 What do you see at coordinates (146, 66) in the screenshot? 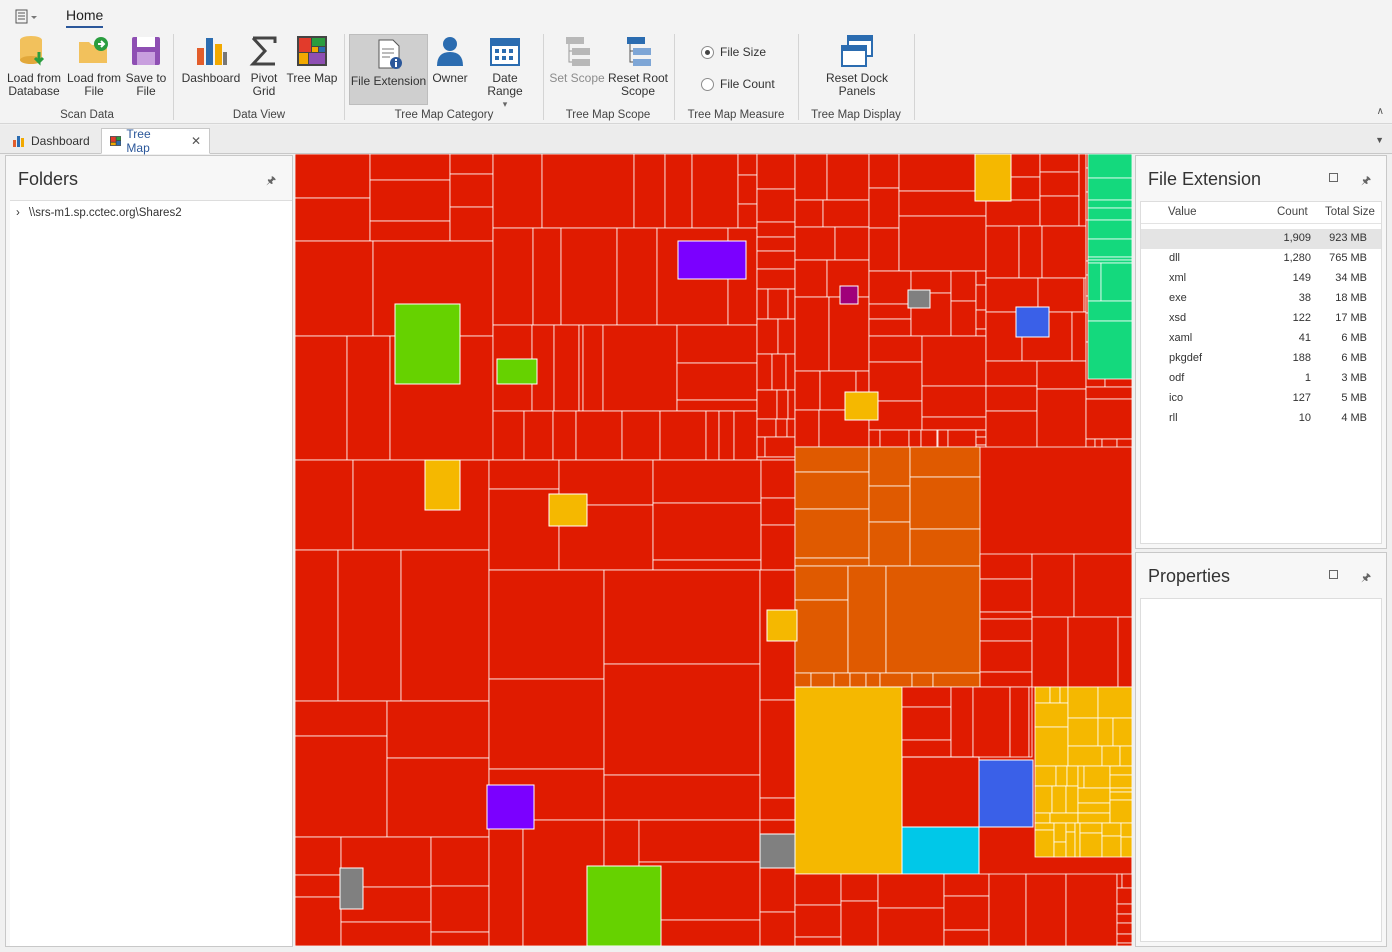
I see `save-to-file-button: Save to File` at bounding box center [146, 66].